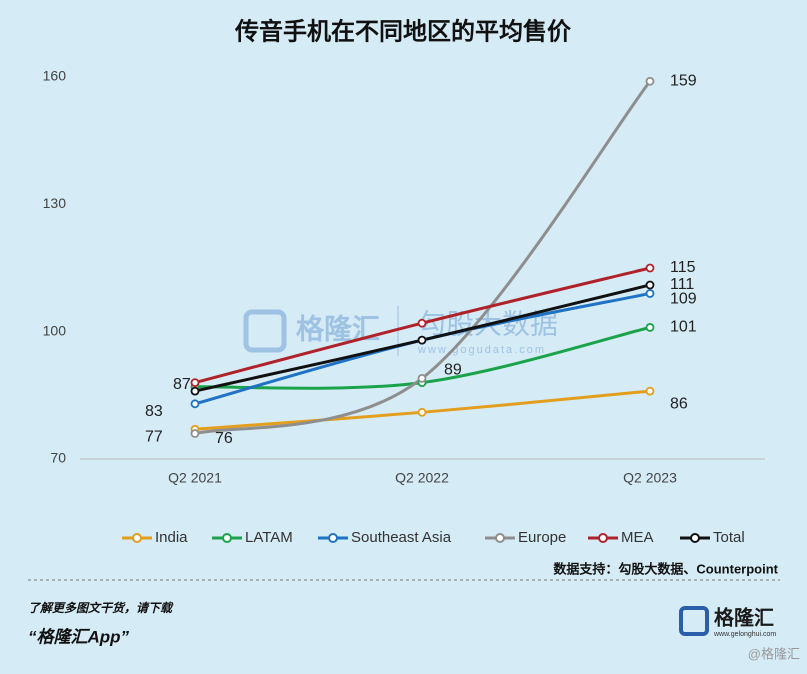 The height and width of the screenshot is (674, 807). What do you see at coordinates (58, 458) in the screenshot?
I see `y-tick-label: 70` at bounding box center [58, 458].